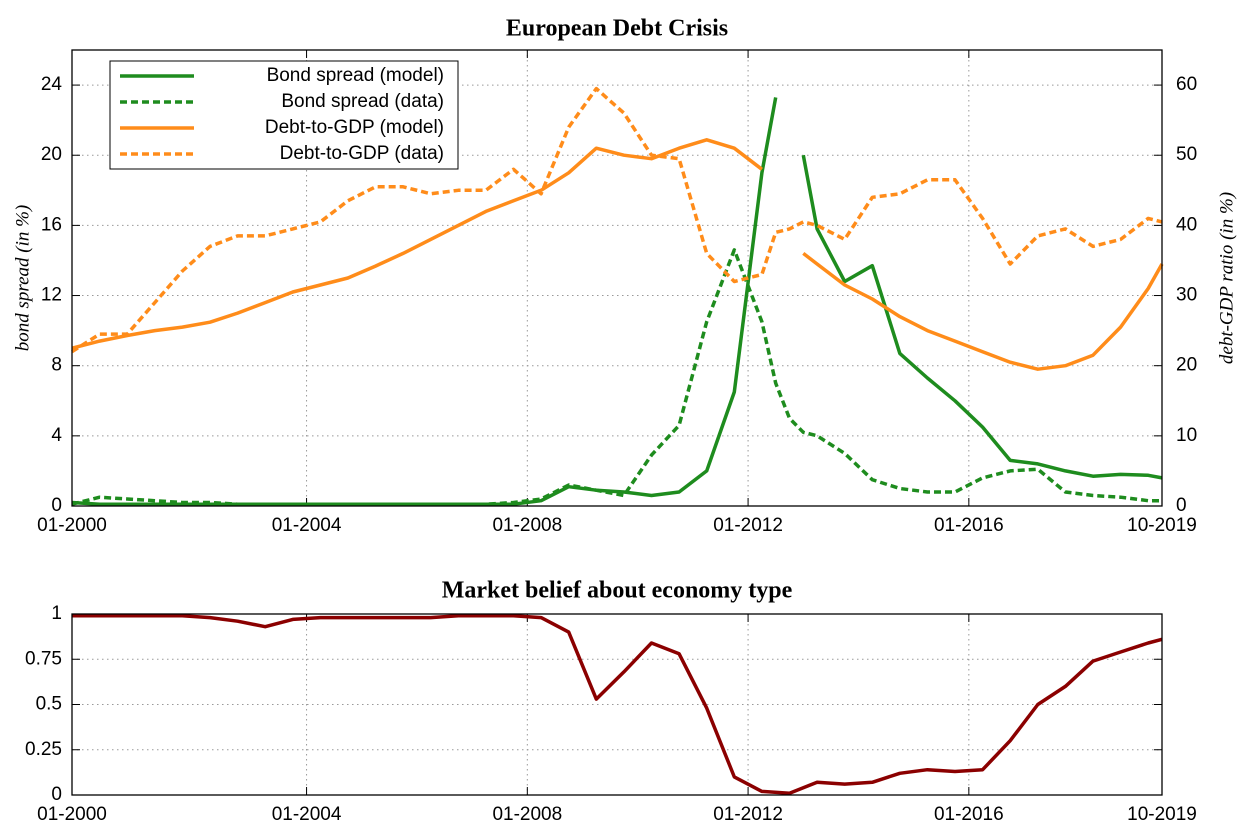 This screenshot has height=834, width=1250. I want to click on legend-label: Bond spread (data), so click(362, 101).